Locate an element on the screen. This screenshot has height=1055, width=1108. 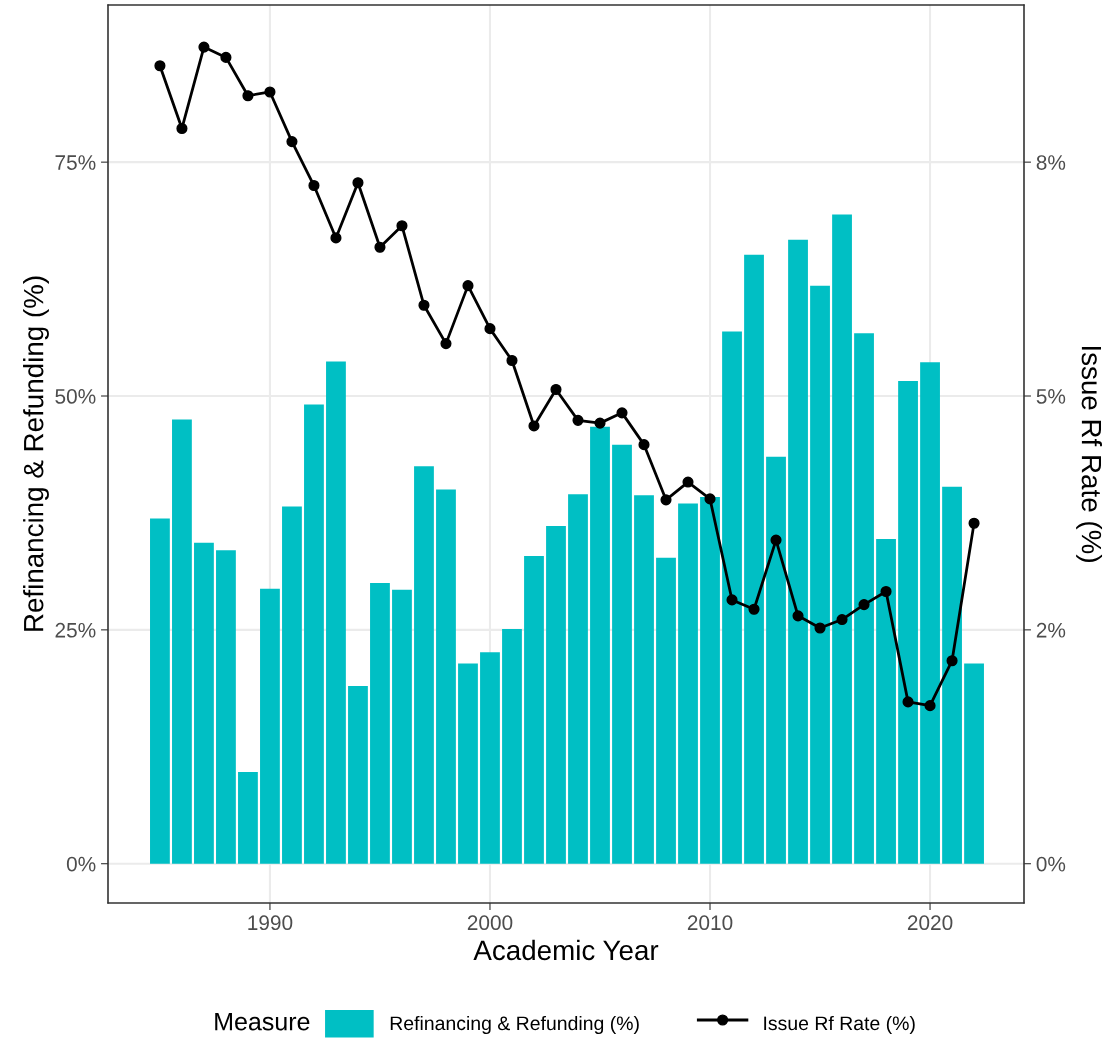
x-tick-label: 1990 is located at coordinates (270, 923).